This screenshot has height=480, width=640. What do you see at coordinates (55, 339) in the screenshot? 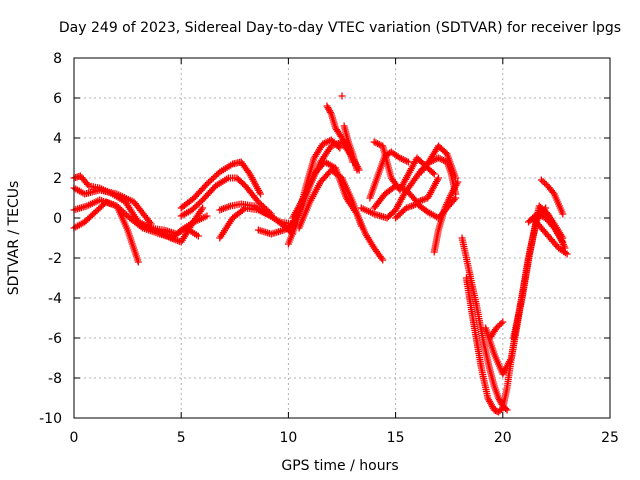
I see `y-tick-label: -6` at bounding box center [55, 339].